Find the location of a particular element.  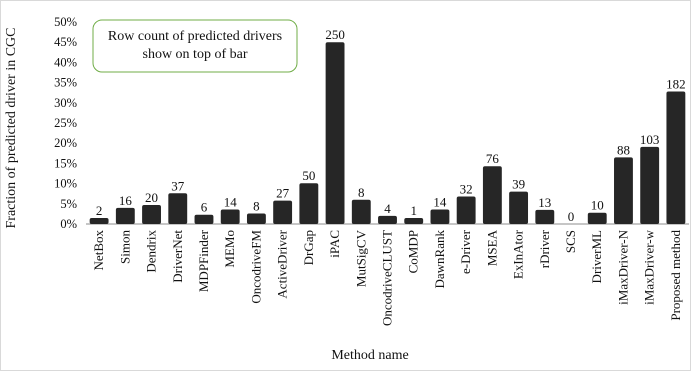

data-label: 0 is located at coordinates (571, 216).